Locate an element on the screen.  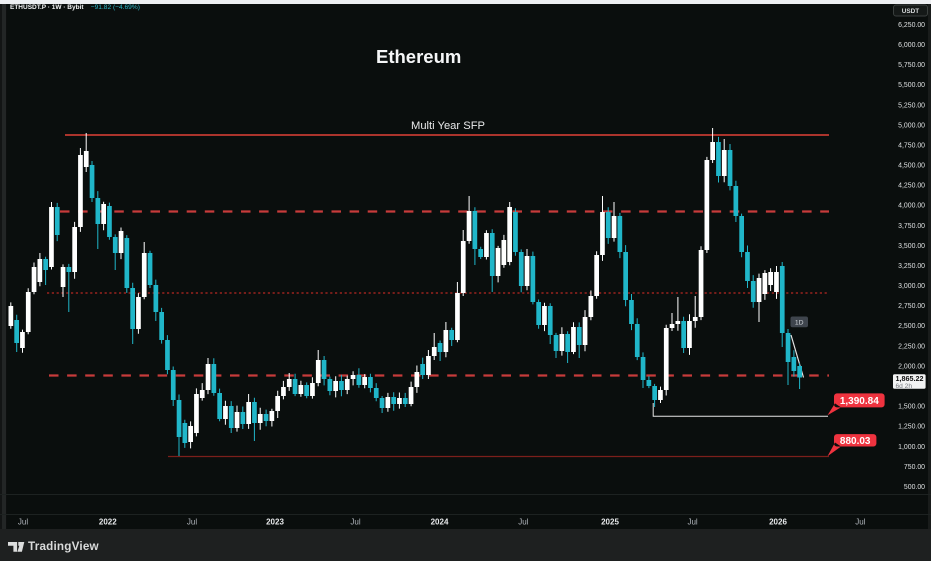
svg-text: 2,250.00 is located at coordinates (911, 346).